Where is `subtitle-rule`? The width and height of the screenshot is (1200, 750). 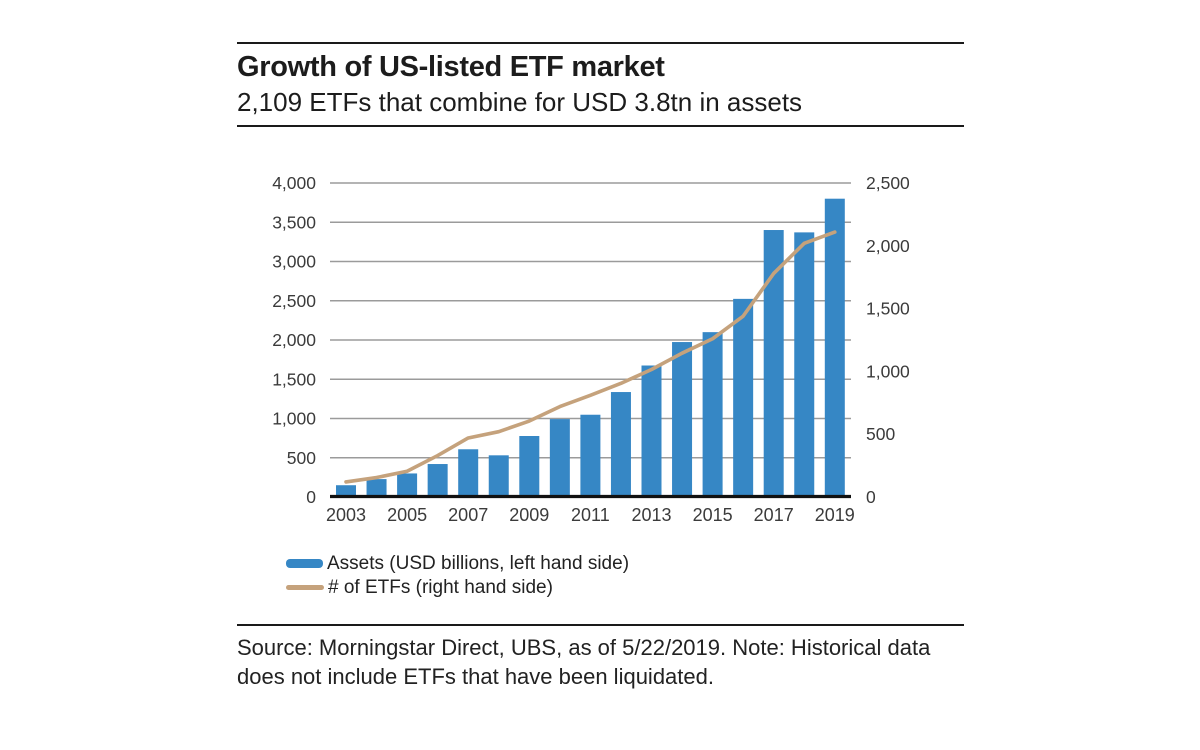 subtitle-rule is located at coordinates (600, 126).